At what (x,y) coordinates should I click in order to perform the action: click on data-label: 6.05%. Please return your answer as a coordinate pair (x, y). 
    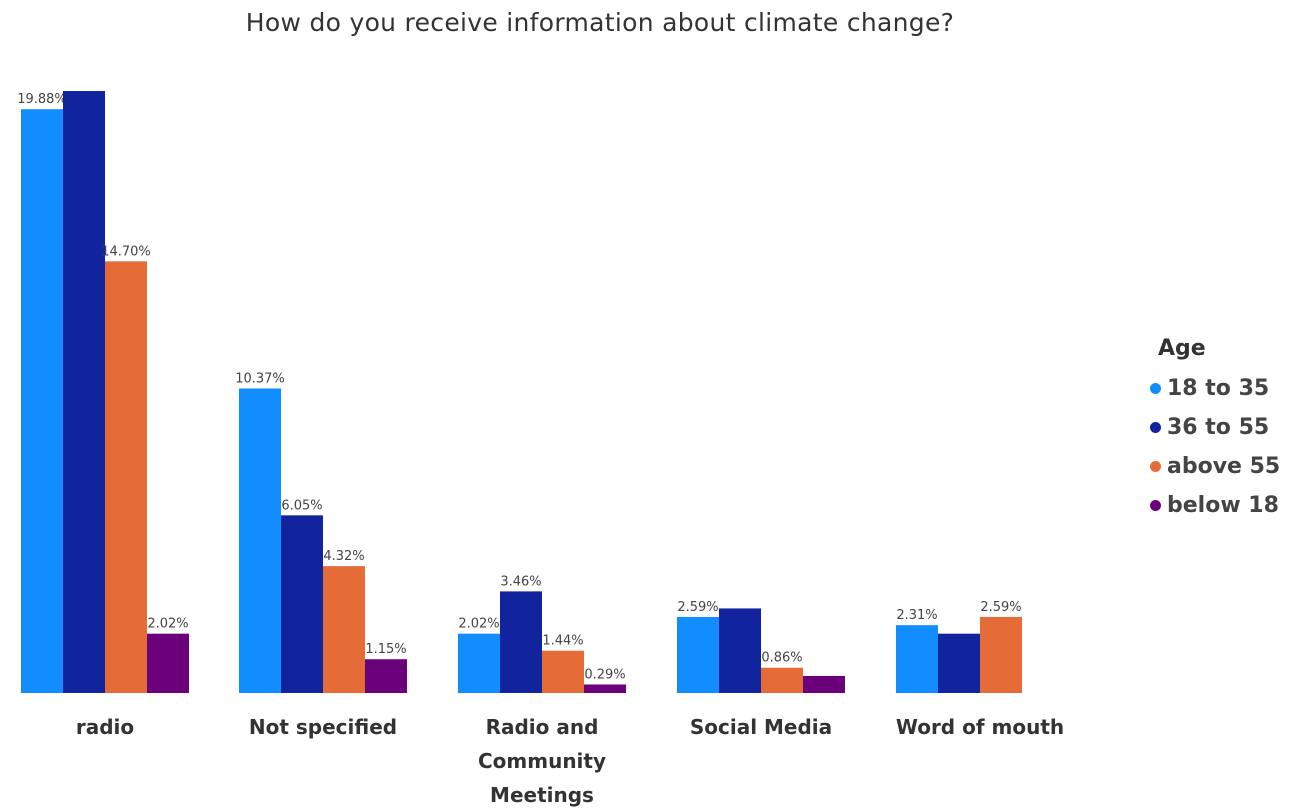
    Looking at the image, I should click on (301, 505).